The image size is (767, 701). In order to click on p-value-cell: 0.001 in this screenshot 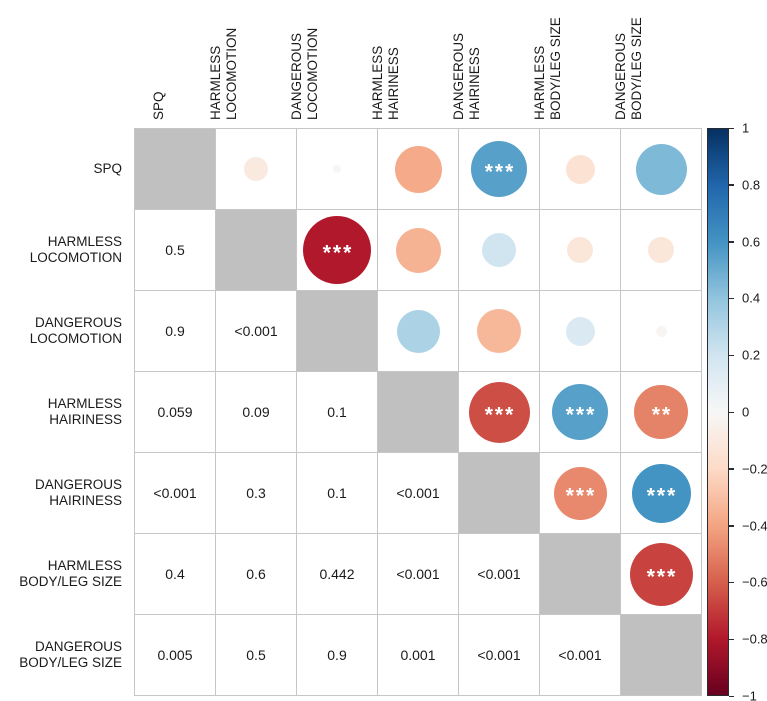, I will do `click(418, 655)`.